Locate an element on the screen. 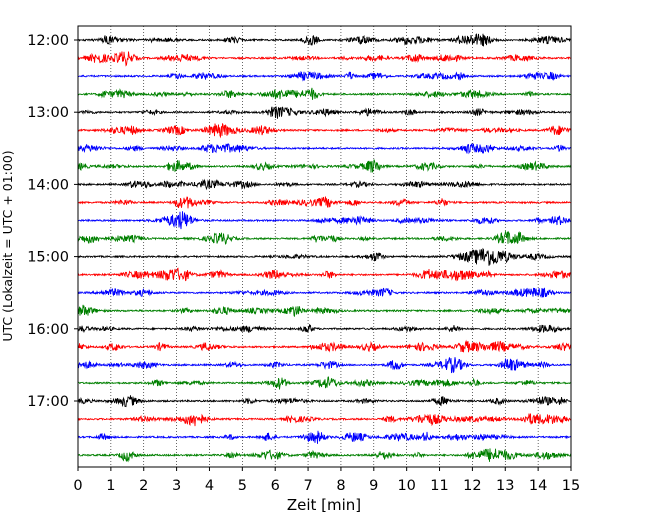  x-tick-label: 14 is located at coordinates (538, 486).